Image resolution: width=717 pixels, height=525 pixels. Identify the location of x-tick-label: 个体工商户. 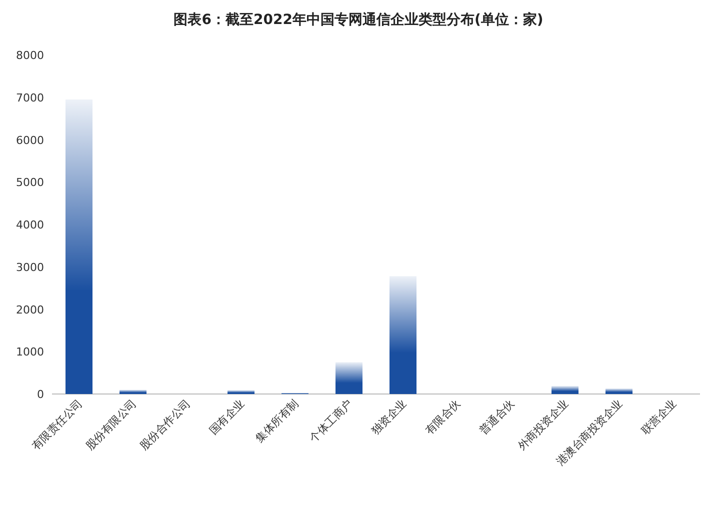
(331, 421).